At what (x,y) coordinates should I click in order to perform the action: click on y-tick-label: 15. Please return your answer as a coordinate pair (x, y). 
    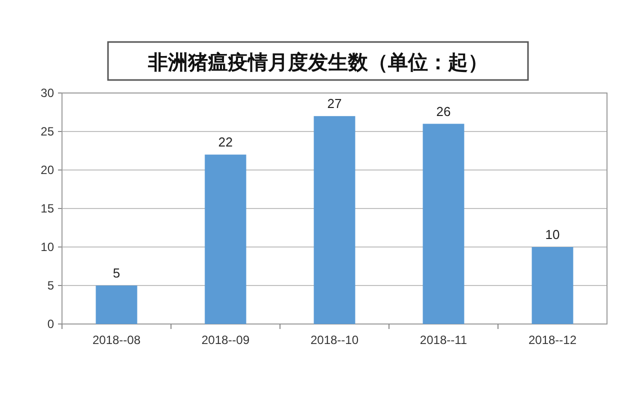
    Looking at the image, I should click on (47, 209).